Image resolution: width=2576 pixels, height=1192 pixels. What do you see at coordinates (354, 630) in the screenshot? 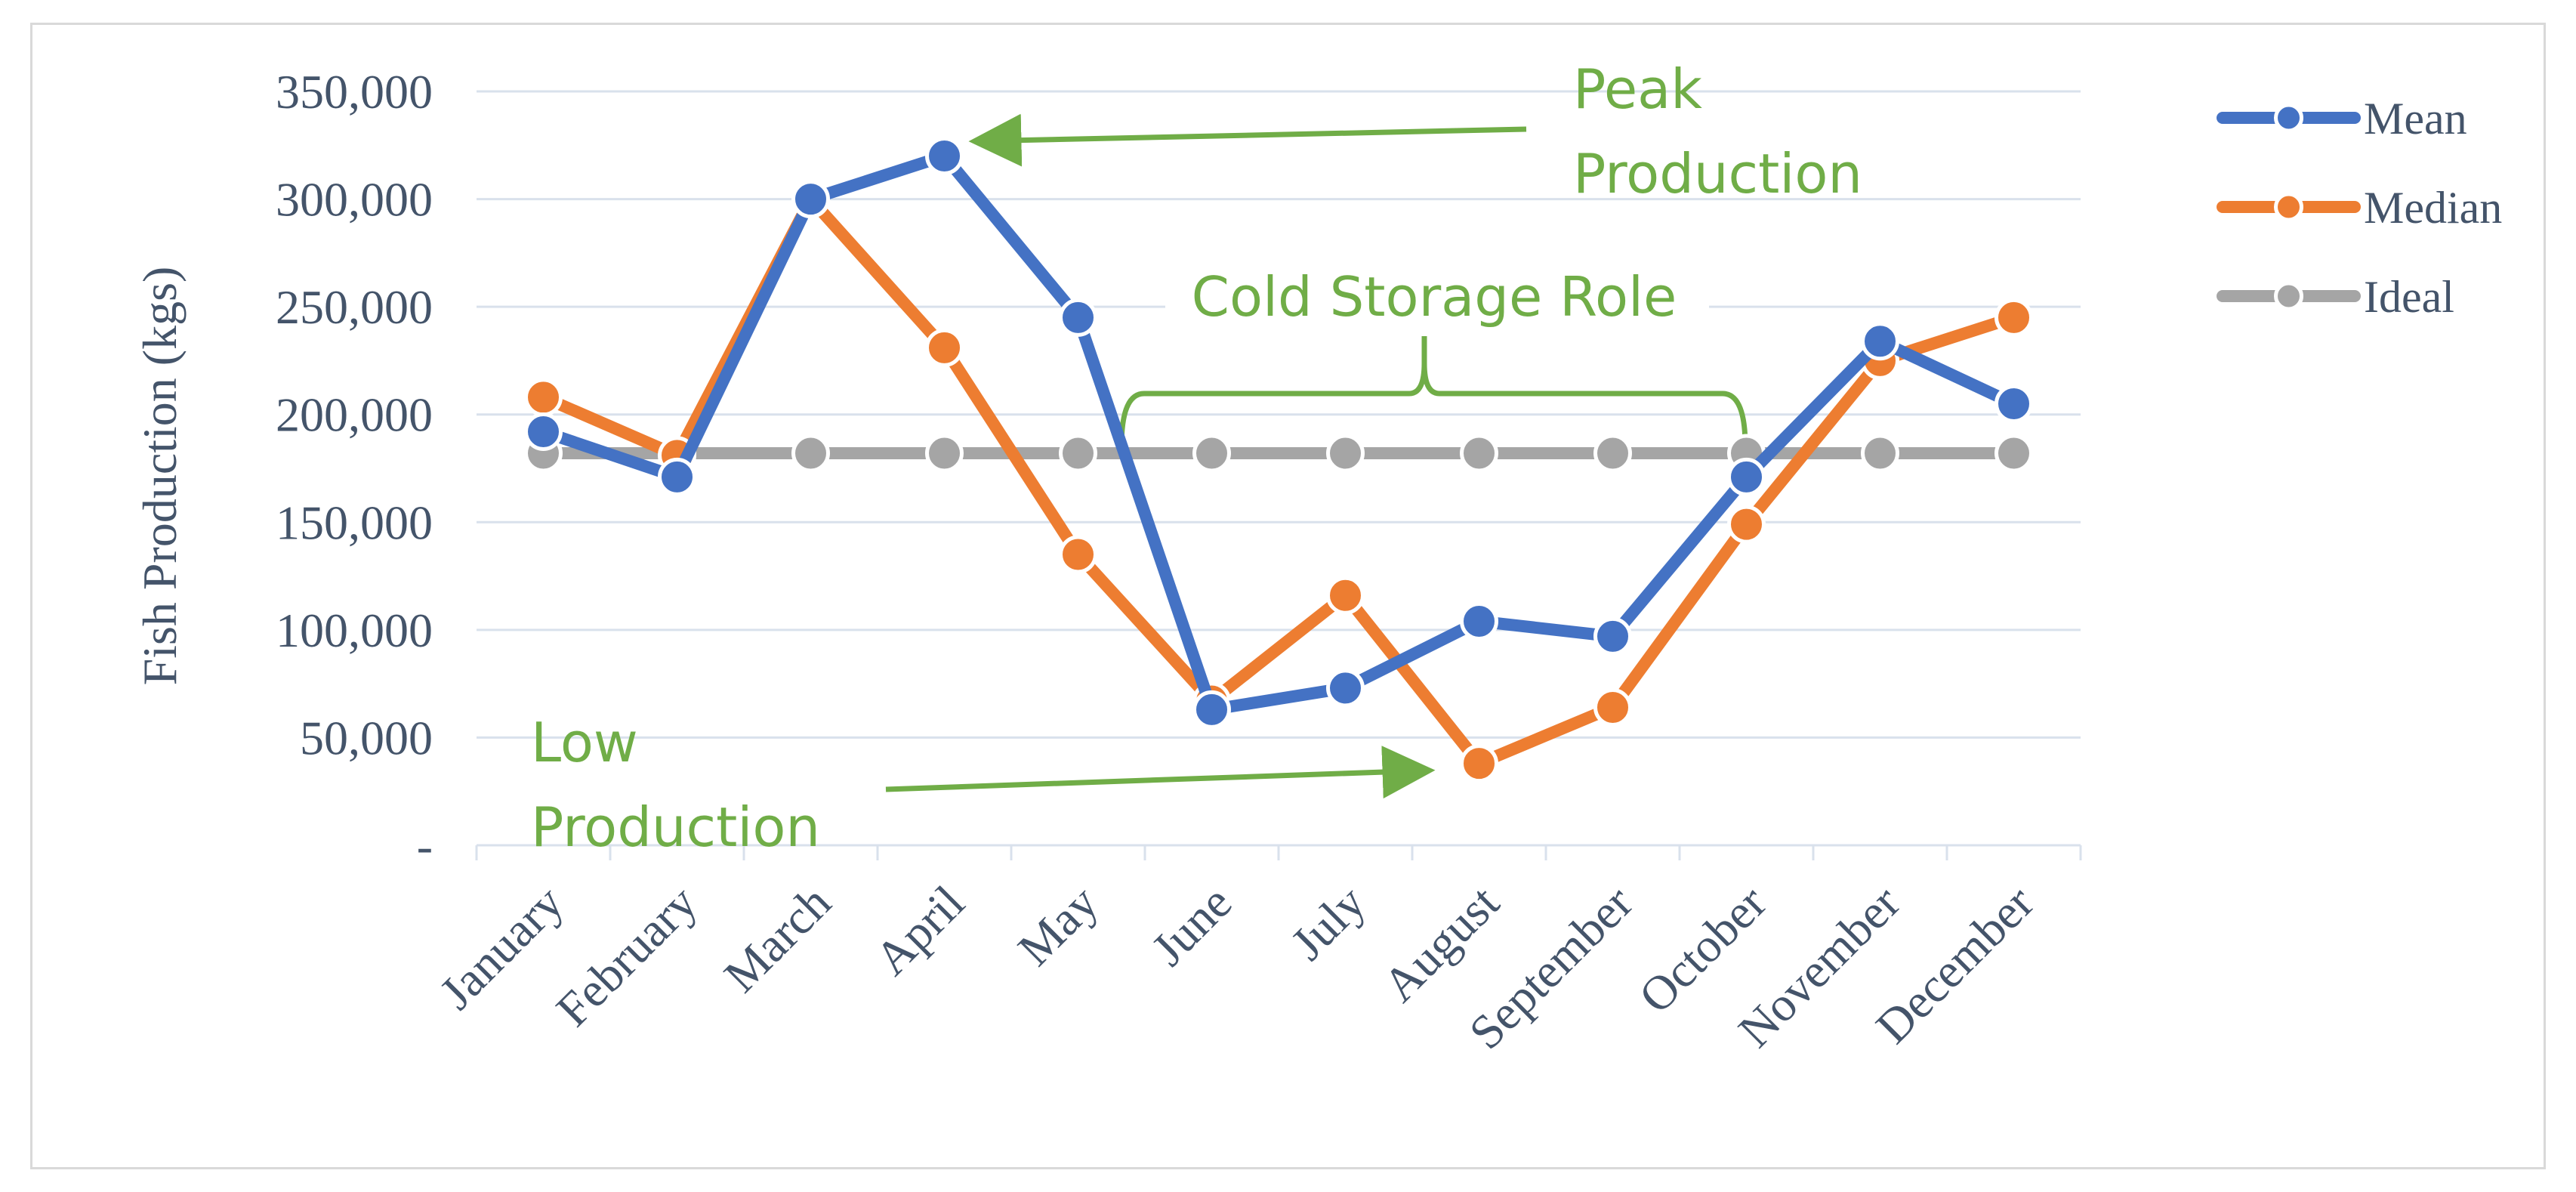
I see `y-tick-label: 100,000` at bounding box center [354, 630].